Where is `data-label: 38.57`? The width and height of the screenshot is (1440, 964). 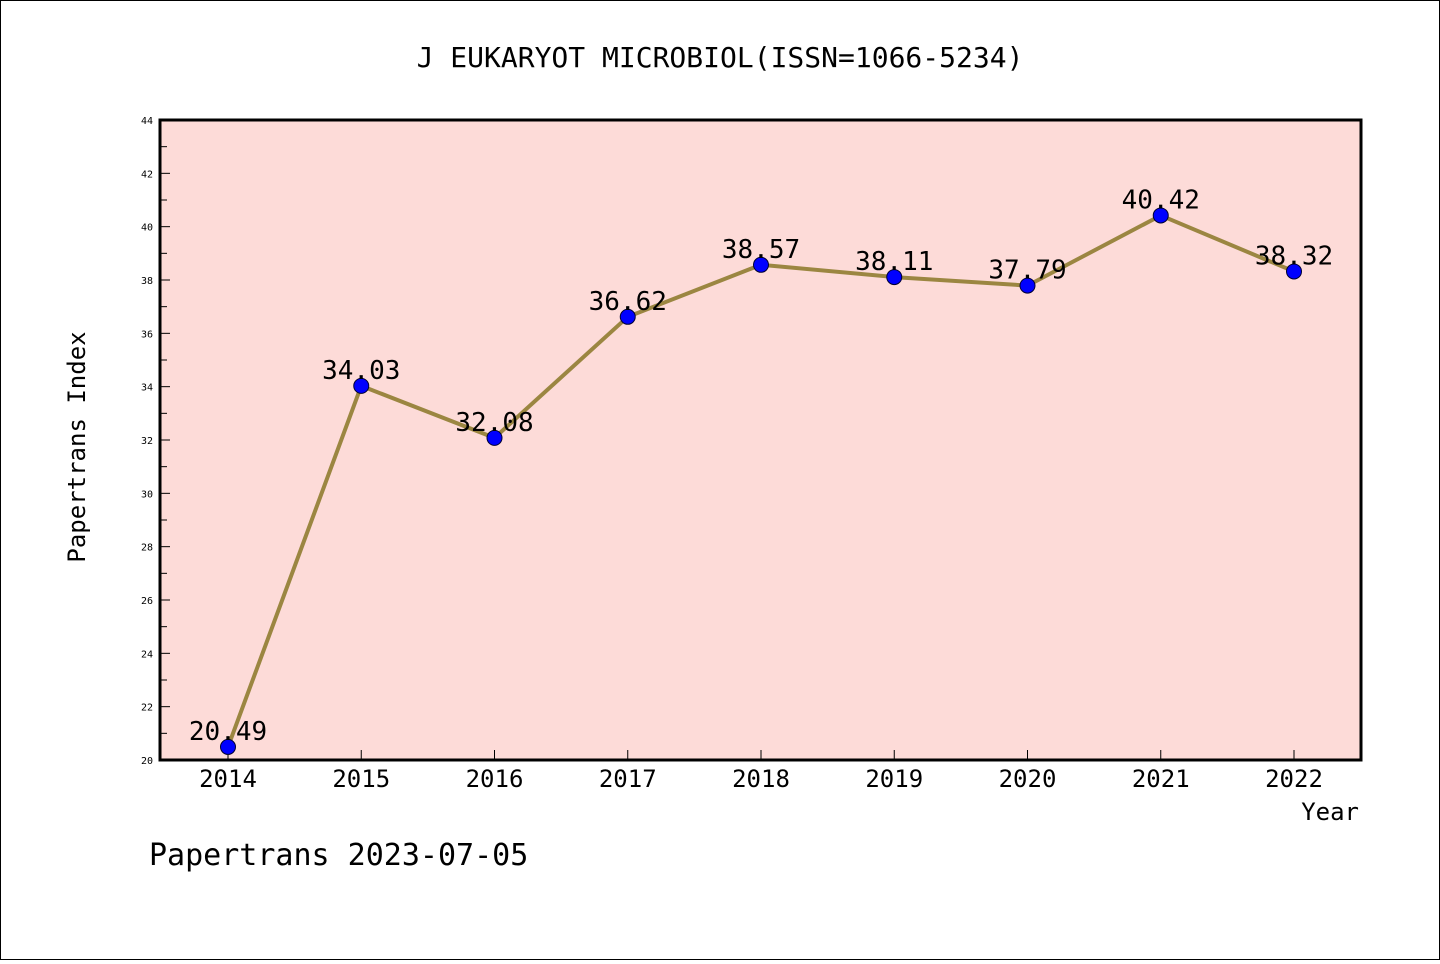
data-label: 38.57 is located at coordinates (761, 250).